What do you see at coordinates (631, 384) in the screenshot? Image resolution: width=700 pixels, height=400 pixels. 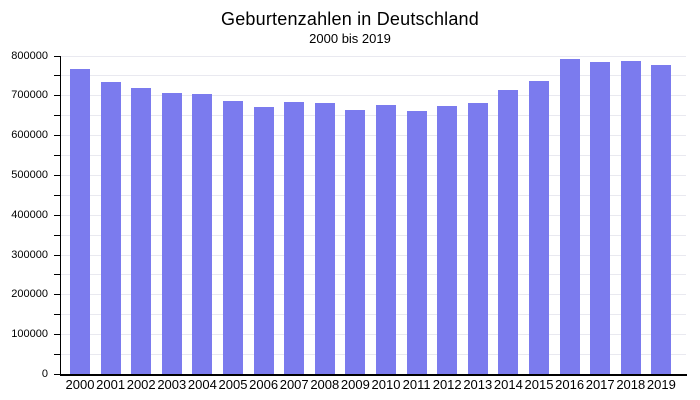 I see `x-tick-label: 2018` at bounding box center [631, 384].